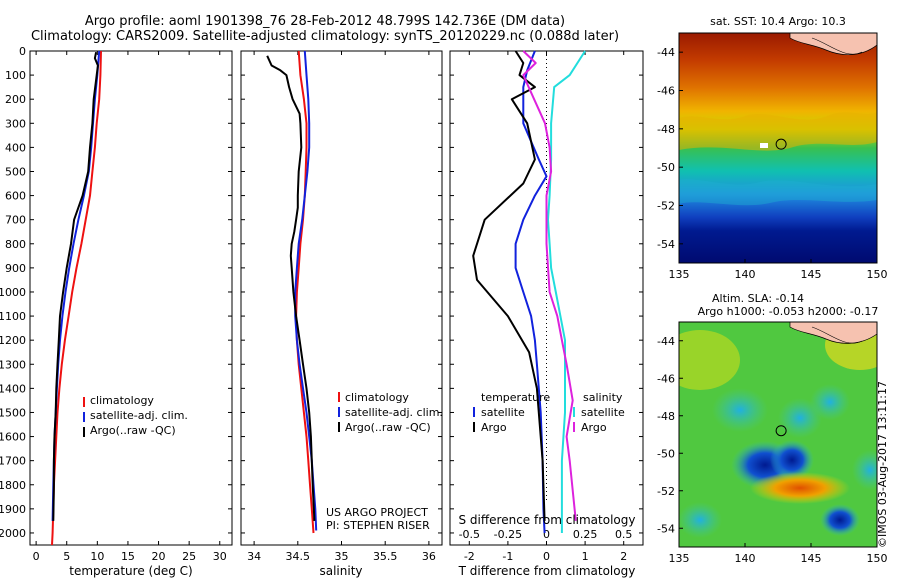  I want to click on depth-tick-label: 900, so click(15, 268).